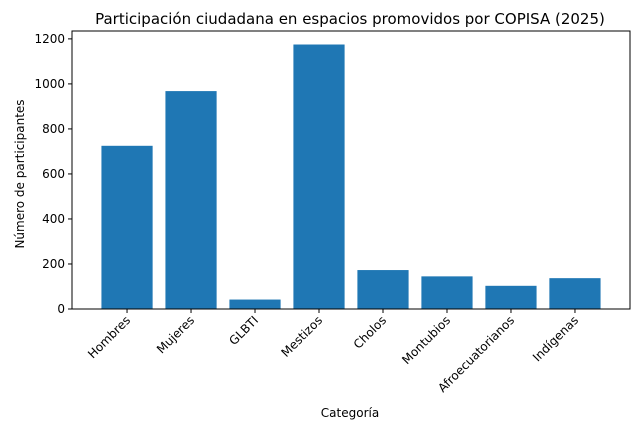 The width and height of the screenshot is (635, 425). I want to click on x-tick-label: Montubios, so click(426, 340).